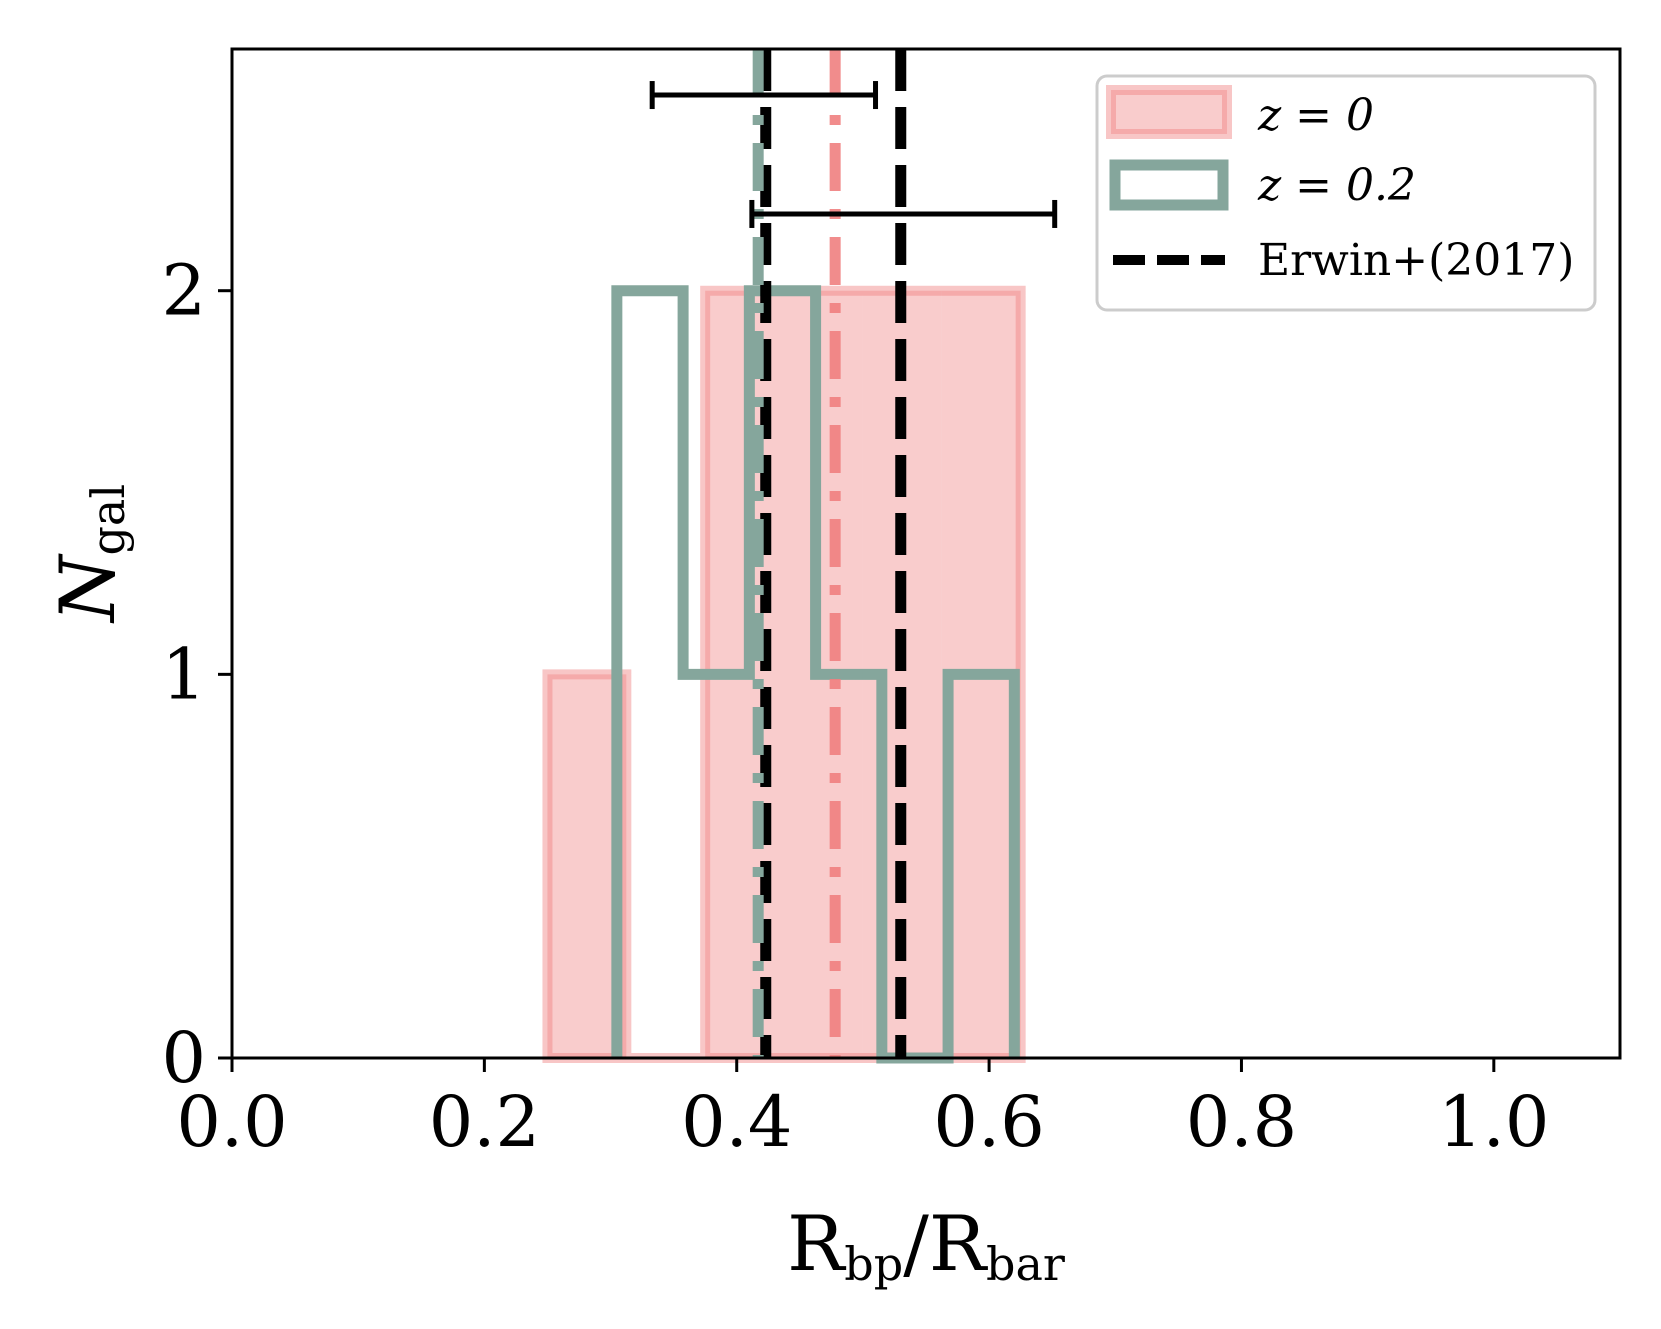  I want to click on legend: z = 0 z = 0.2 Erwin+(2017), so click(1346, 193).